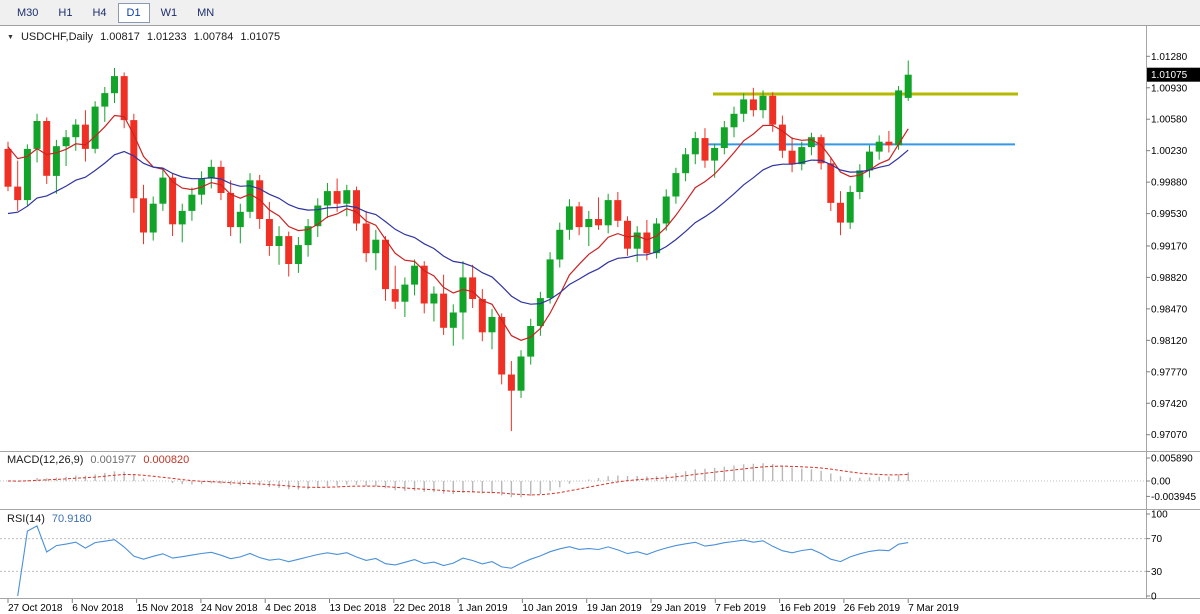  I want to click on ohlc-low: 1.00784, so click(213, 37).